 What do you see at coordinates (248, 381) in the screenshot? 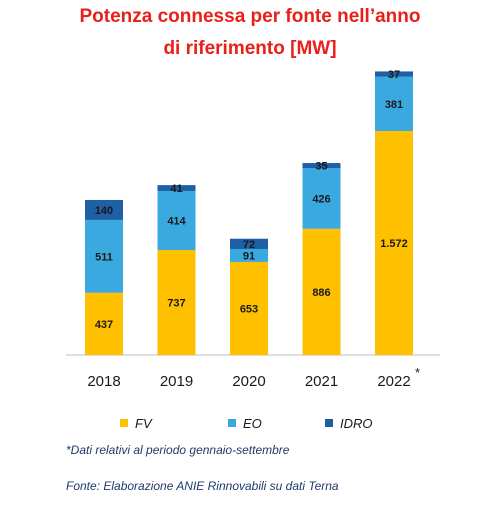
I see `x-tick-label-2020: 2020` at bounding box center [248, 381].